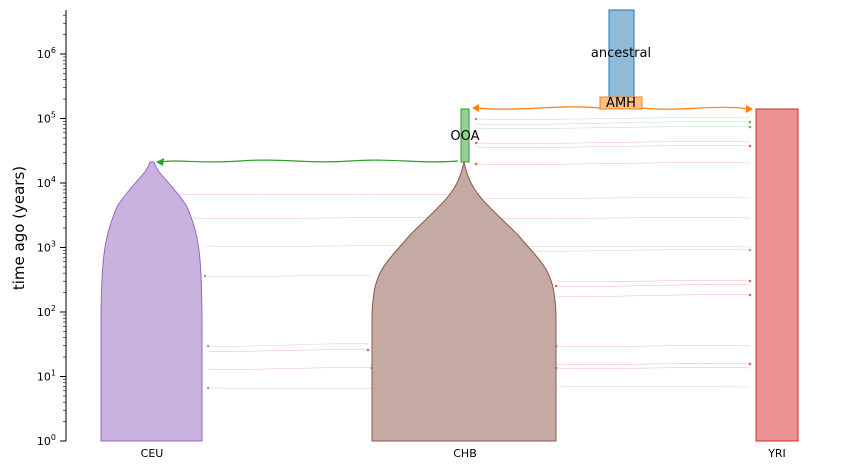  What do you see at coordinates (465, 453) in the screenshot?
I see `x-label-chb: CHB` at bounding box center [465, 453].